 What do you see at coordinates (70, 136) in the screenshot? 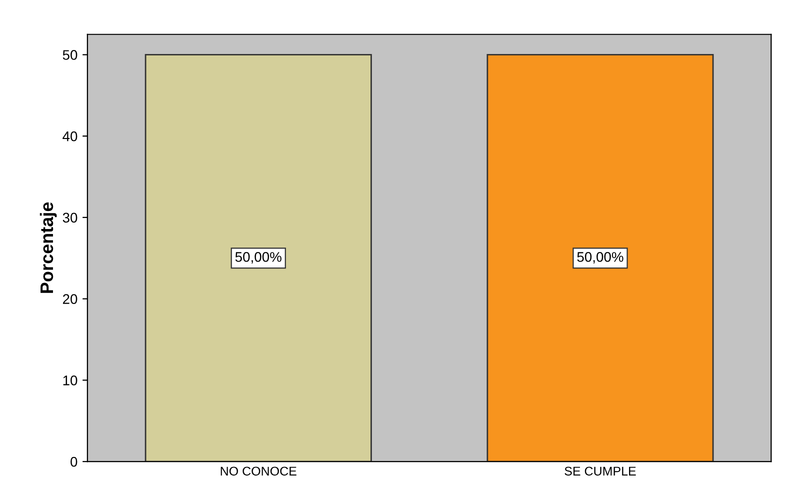
I see `y-tick-label: 40` at bounding box center [70, 136].